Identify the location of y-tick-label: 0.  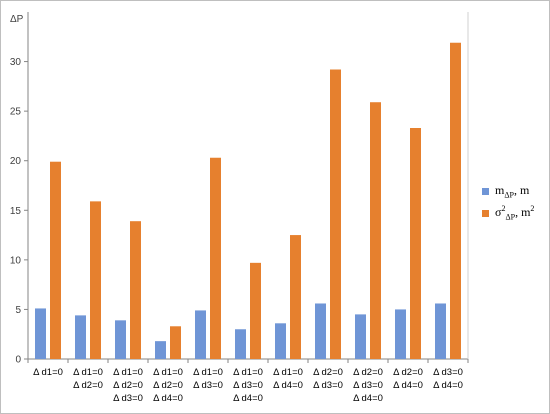
(18, 360).